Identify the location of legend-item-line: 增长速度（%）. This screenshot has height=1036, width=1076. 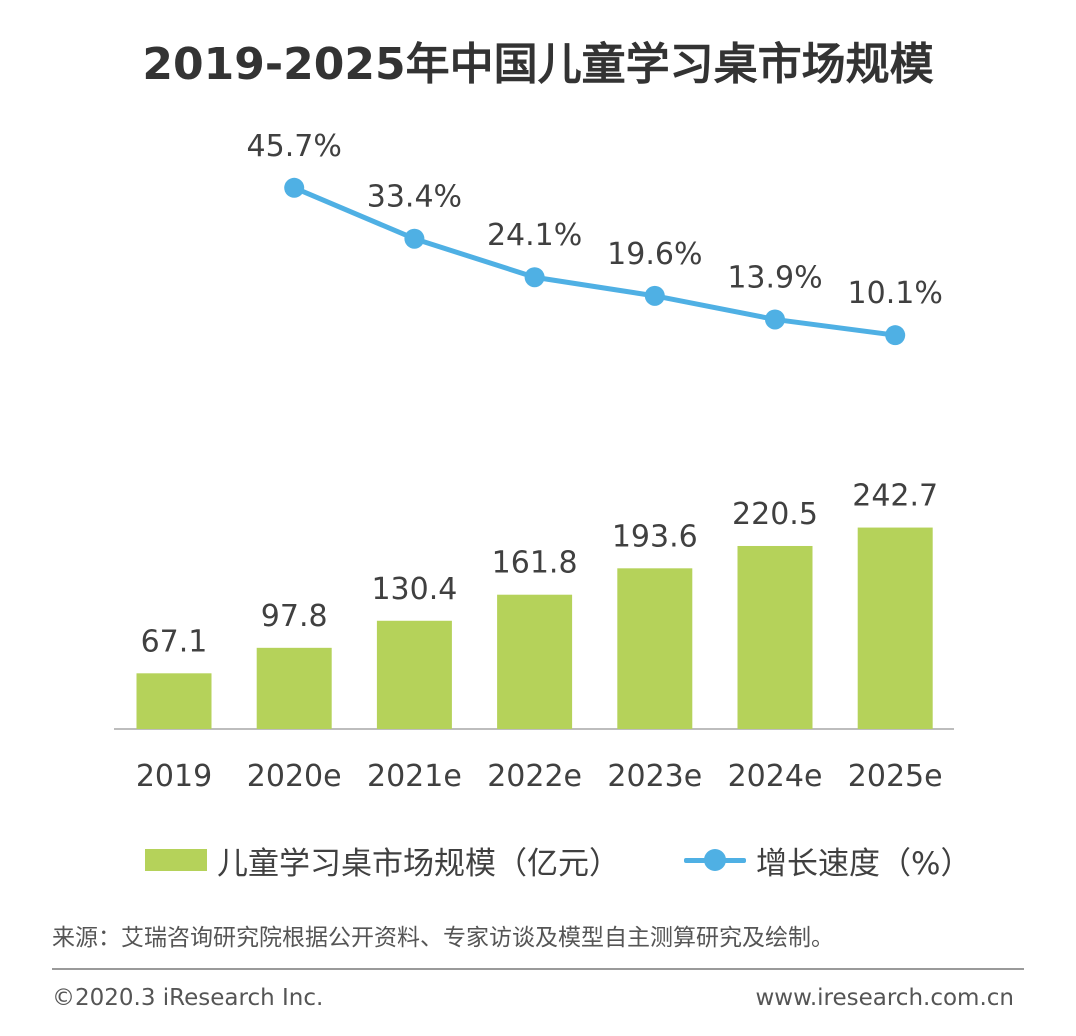
(795, 860).